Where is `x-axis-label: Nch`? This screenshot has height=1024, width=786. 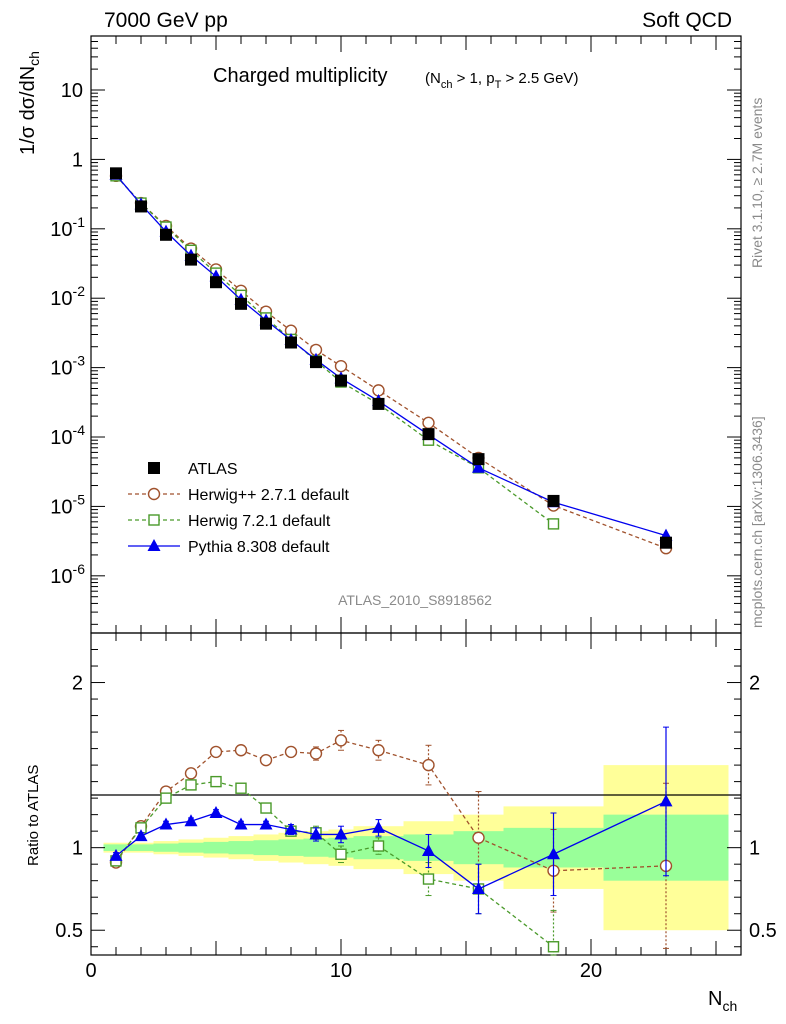
x-axis-label: Nch is located at coordinates (722, 1001).